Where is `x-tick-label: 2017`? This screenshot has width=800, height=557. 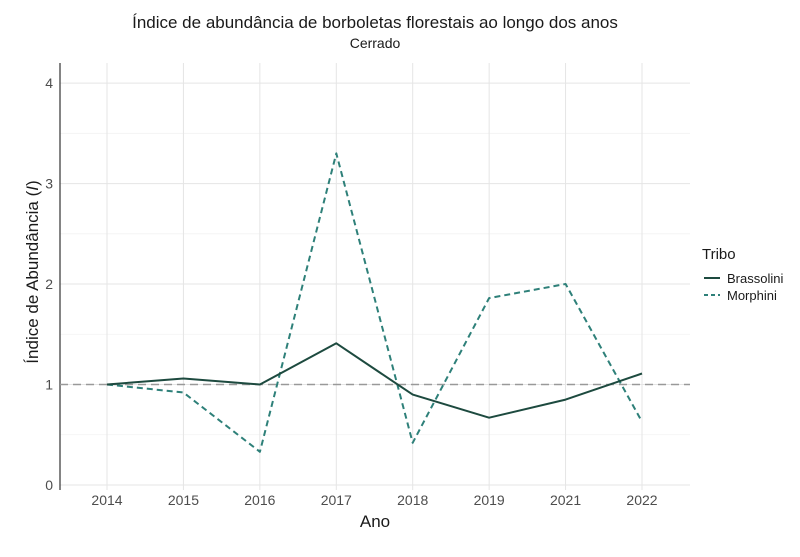
x-tick-label: 2017 is located at coordinates (336, 500).